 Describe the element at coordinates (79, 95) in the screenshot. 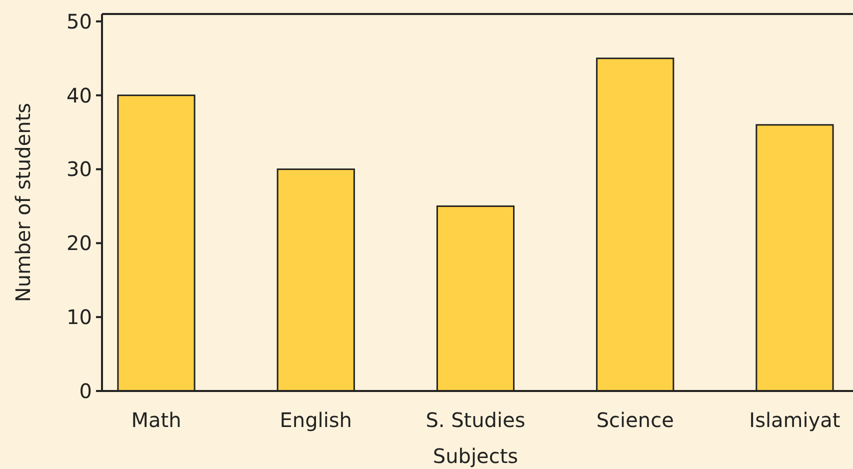

I see `y-tick-label: 40` at that location.